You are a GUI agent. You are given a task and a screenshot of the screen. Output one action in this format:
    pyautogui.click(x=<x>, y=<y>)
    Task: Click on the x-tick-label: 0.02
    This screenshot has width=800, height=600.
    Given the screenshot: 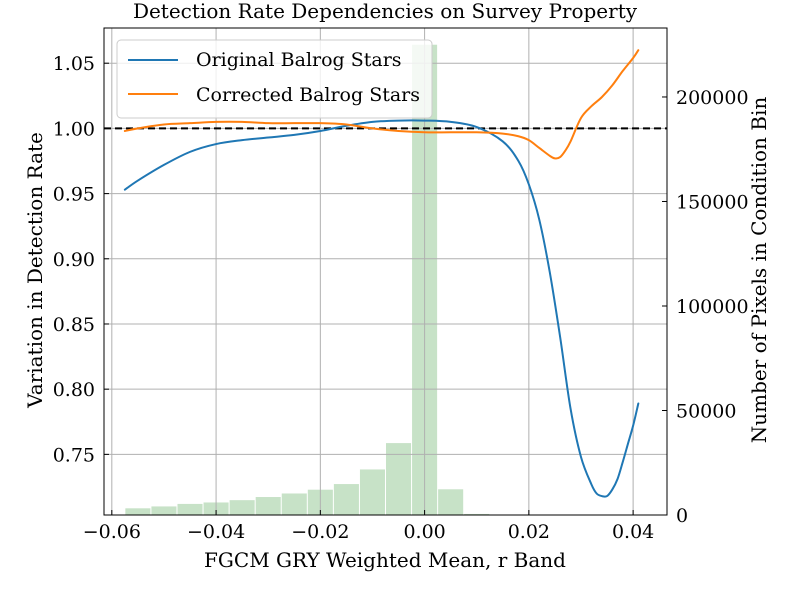 What is the action you would take?
    pyautogui.click(x=529, y=532)
    